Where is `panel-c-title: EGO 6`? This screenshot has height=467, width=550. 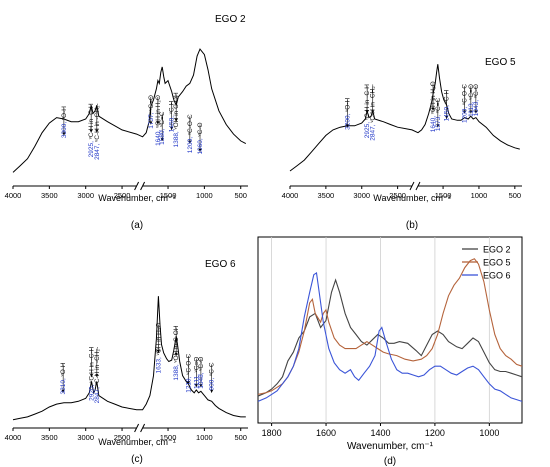
panel-c-title: EGO 6 is located at coordinates (220, 264).